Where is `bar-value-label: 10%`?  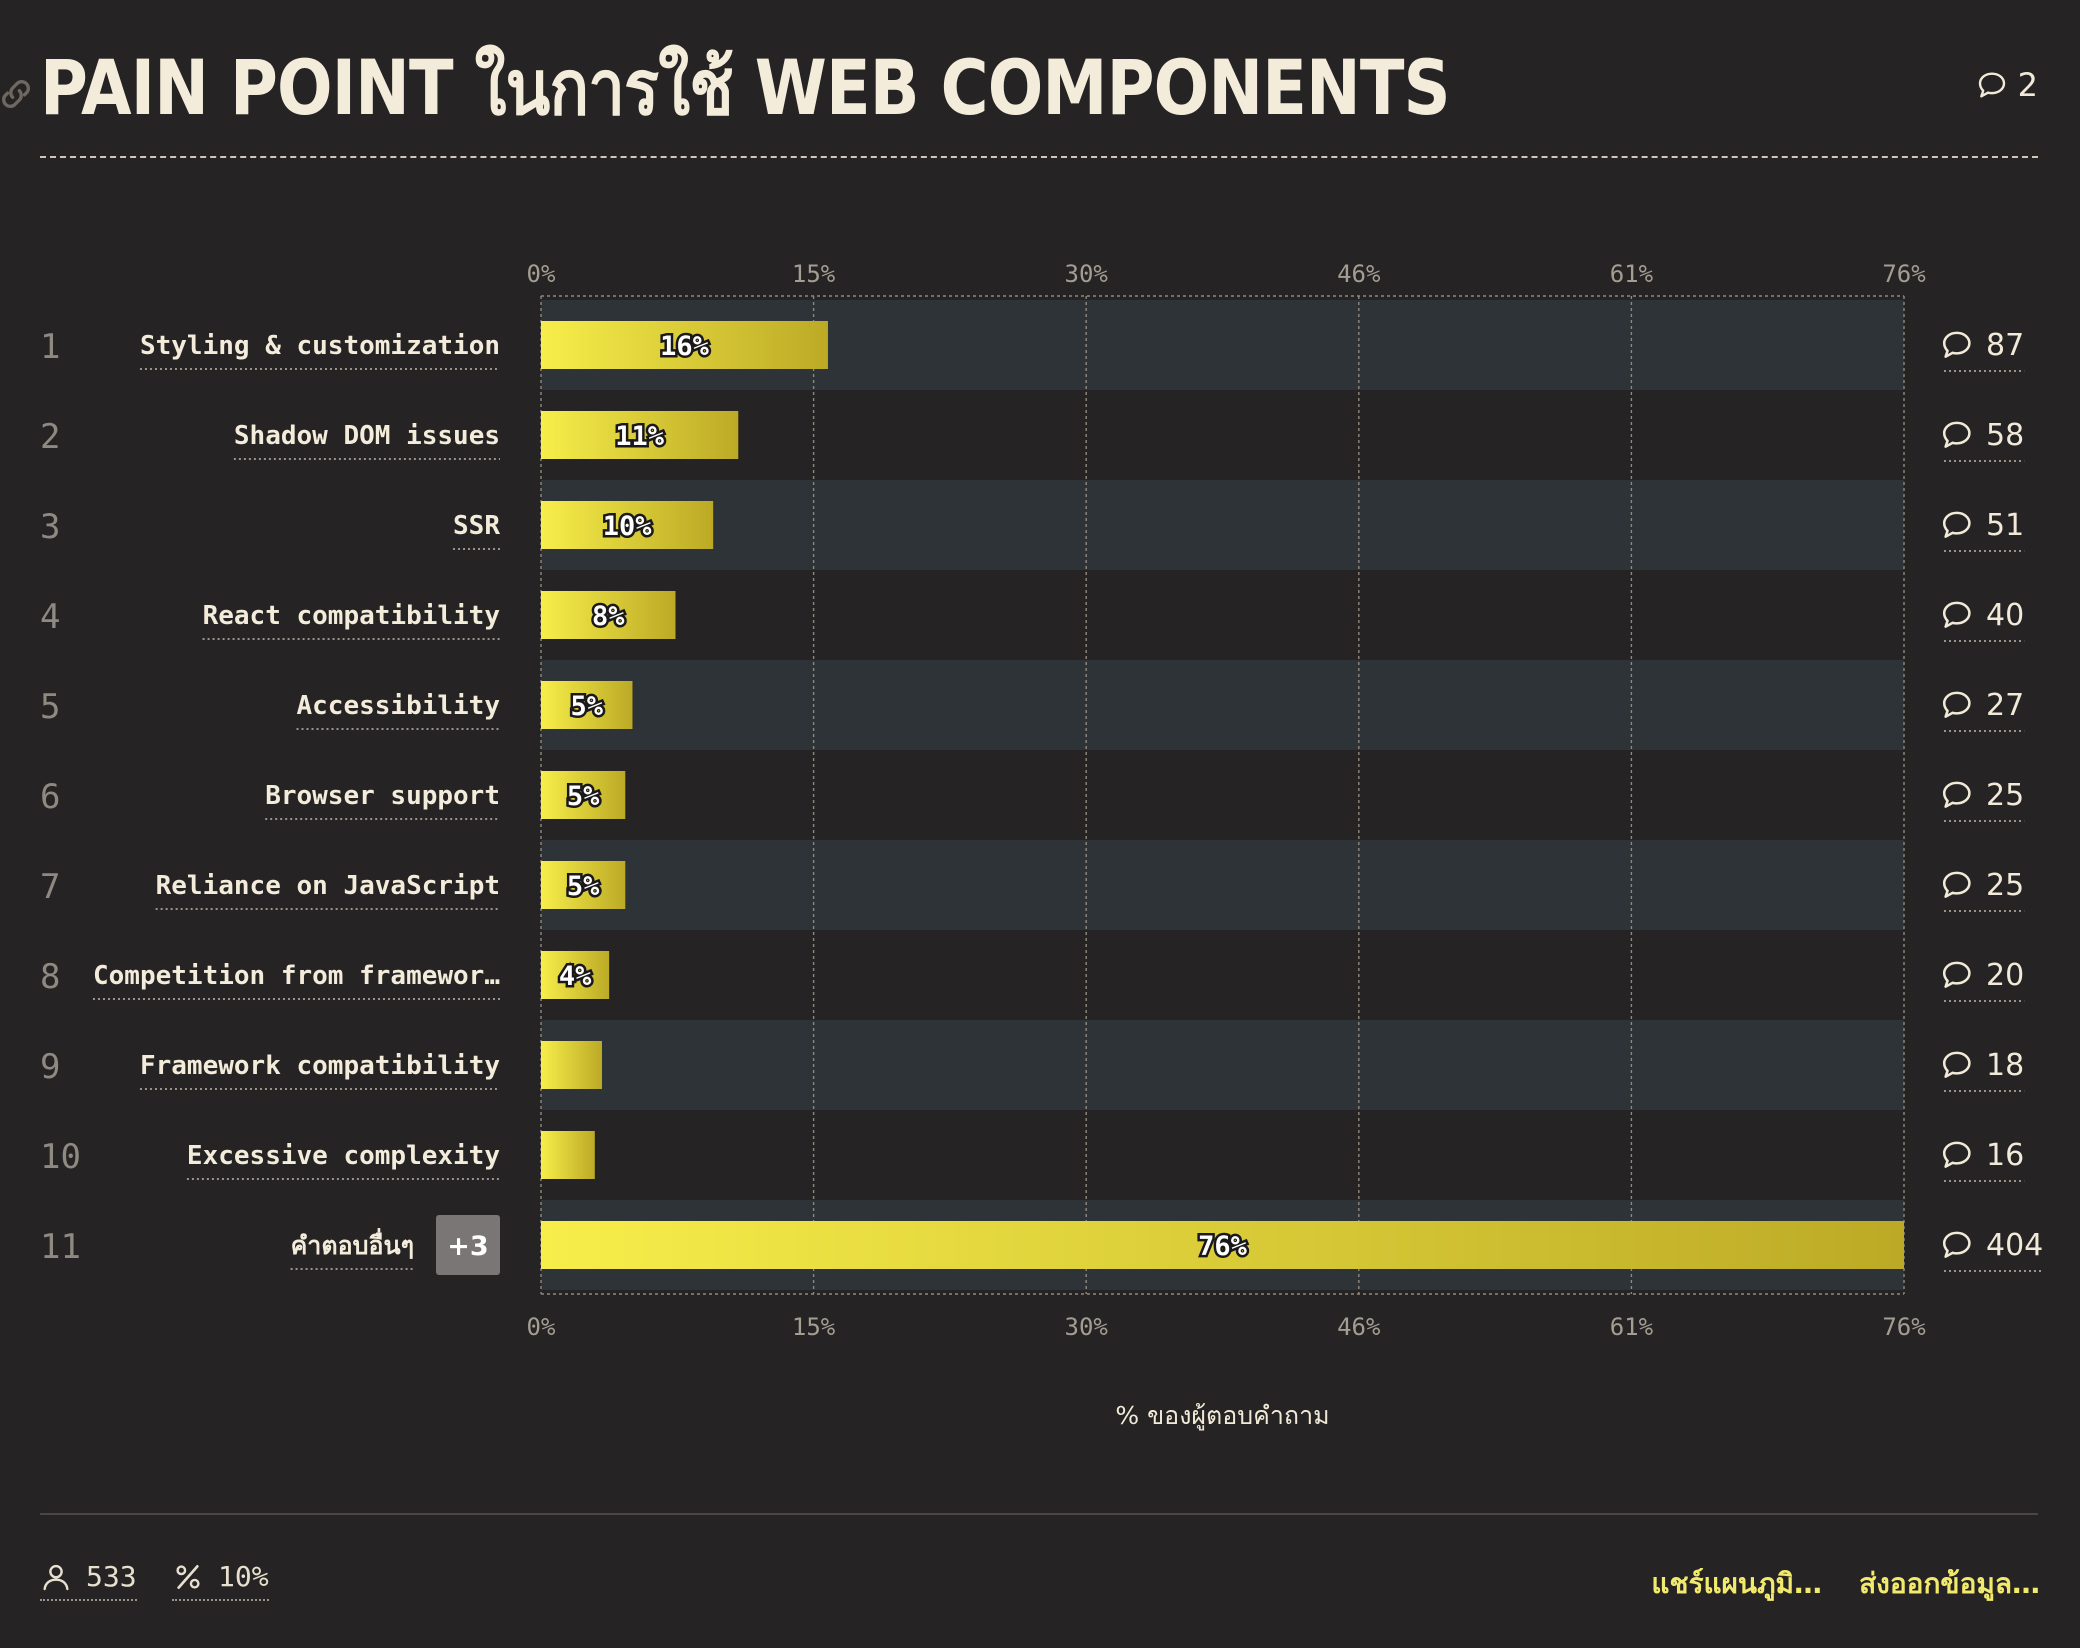 bar-value-label: 10% is located at coordinates (628, 526).